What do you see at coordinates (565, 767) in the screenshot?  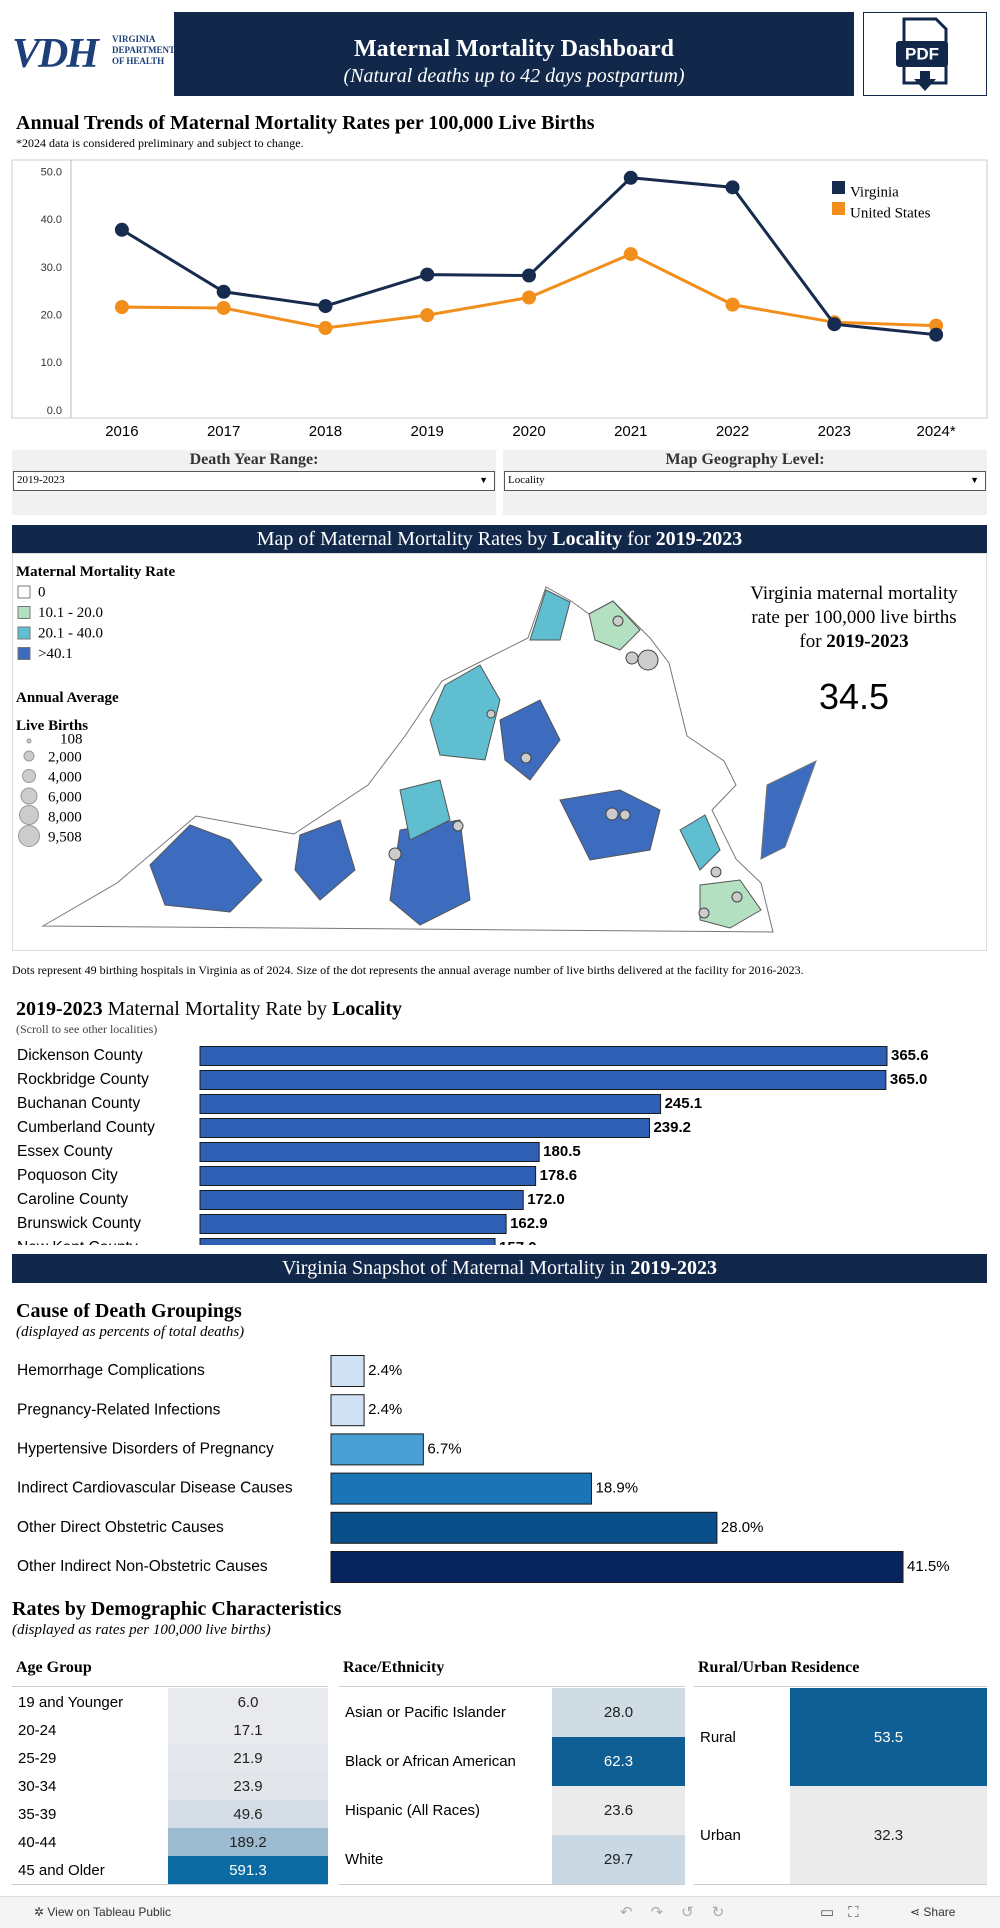 I see `hospital-dots` at bounding box center [565, 767].